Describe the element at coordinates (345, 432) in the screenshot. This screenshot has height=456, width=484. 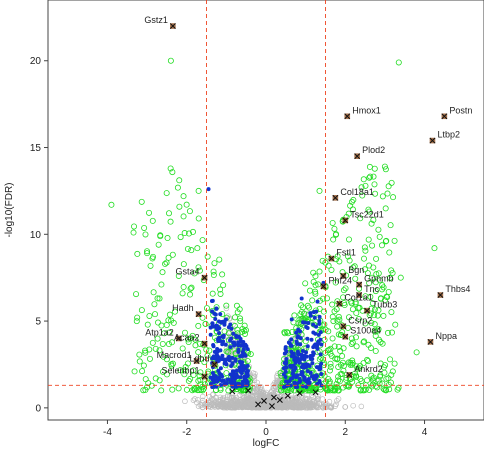
I see `x-tick-label: 2` at that location.